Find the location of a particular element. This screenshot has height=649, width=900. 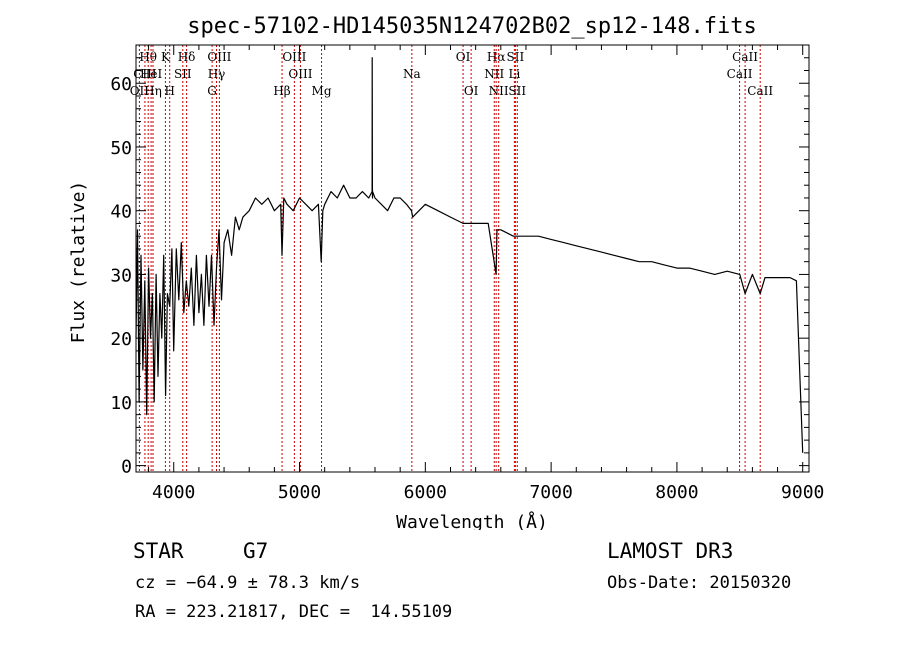

marker-label: Na is located at coordinates (412, 74).